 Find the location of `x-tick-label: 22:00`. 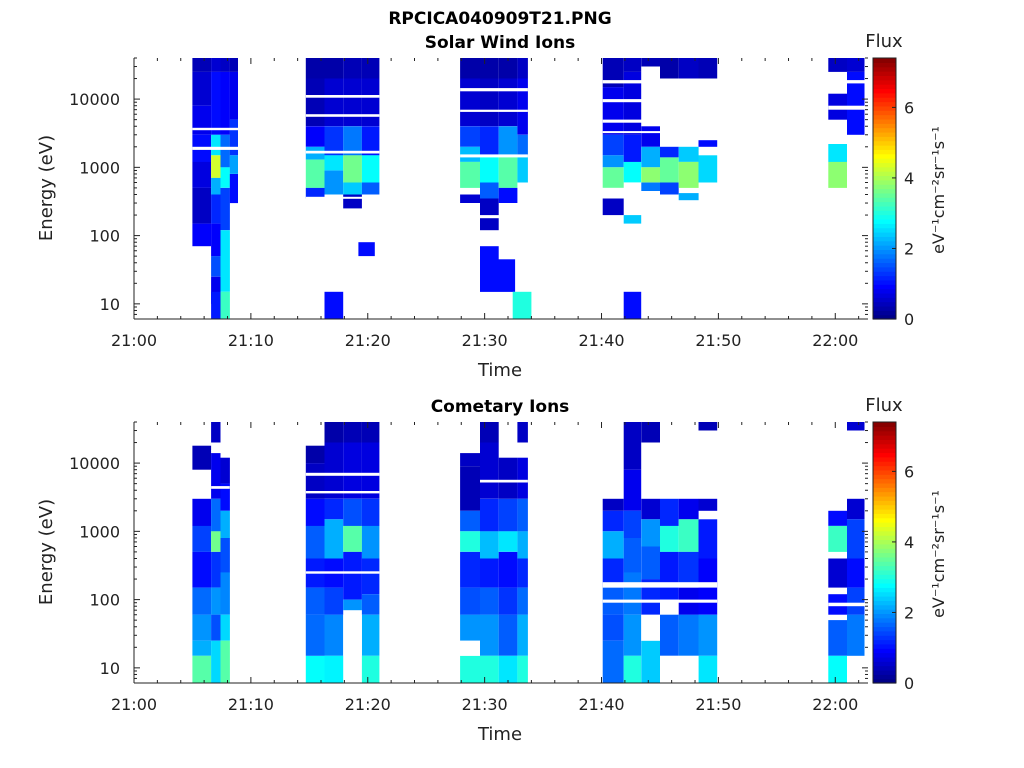

x-tick-label: 22:00 is located at coordinates (835, 340).